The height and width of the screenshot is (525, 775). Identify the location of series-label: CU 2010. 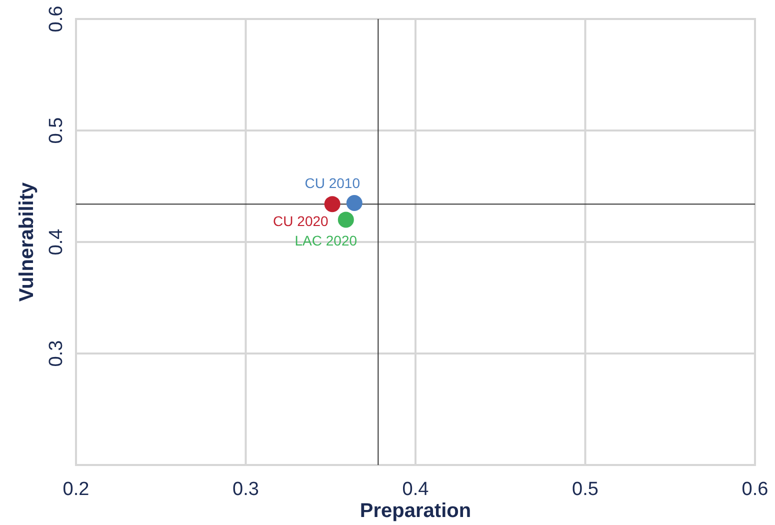
(332, 182).